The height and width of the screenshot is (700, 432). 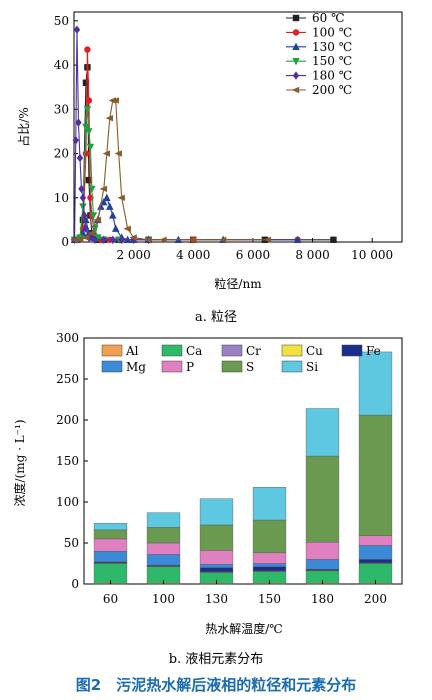 What do you see at coordinates (110, 599) in the screenshot?
I see `chart-b-xtick-label: 60` at bounding box center [110, 599].